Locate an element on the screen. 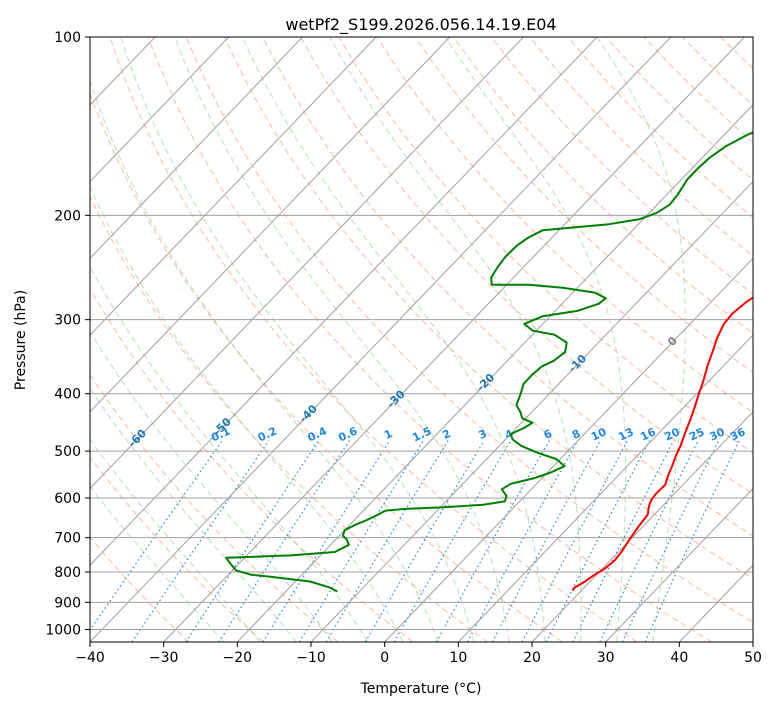  y-axis-title: Pressure (hPa) is located at coordinates (21, 340).